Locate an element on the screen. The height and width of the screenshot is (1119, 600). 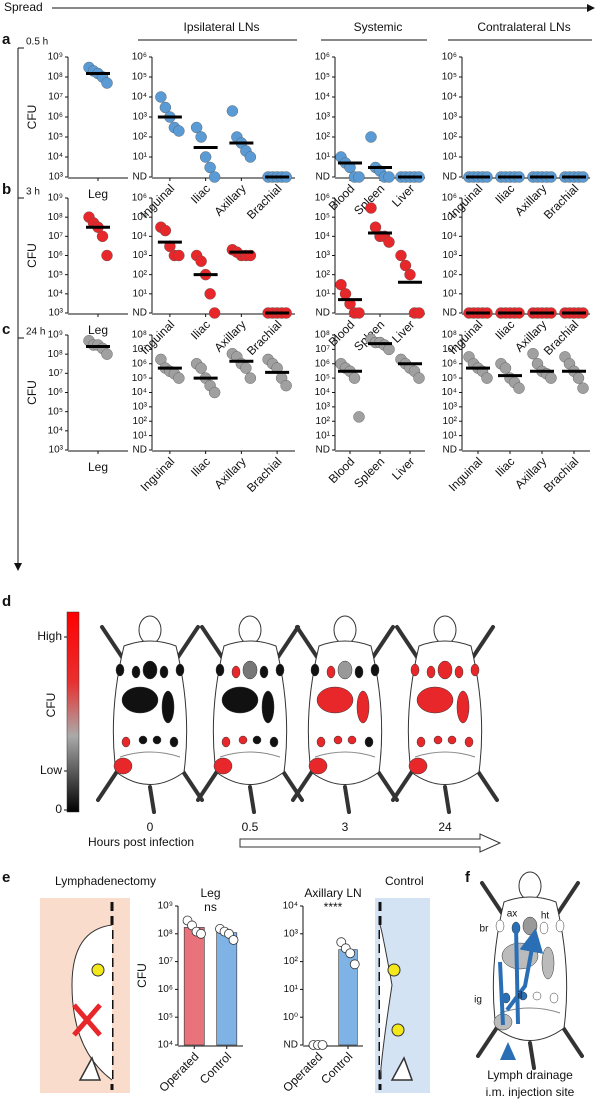
x-tick-label: Leg is located at coordinates (98, 467).